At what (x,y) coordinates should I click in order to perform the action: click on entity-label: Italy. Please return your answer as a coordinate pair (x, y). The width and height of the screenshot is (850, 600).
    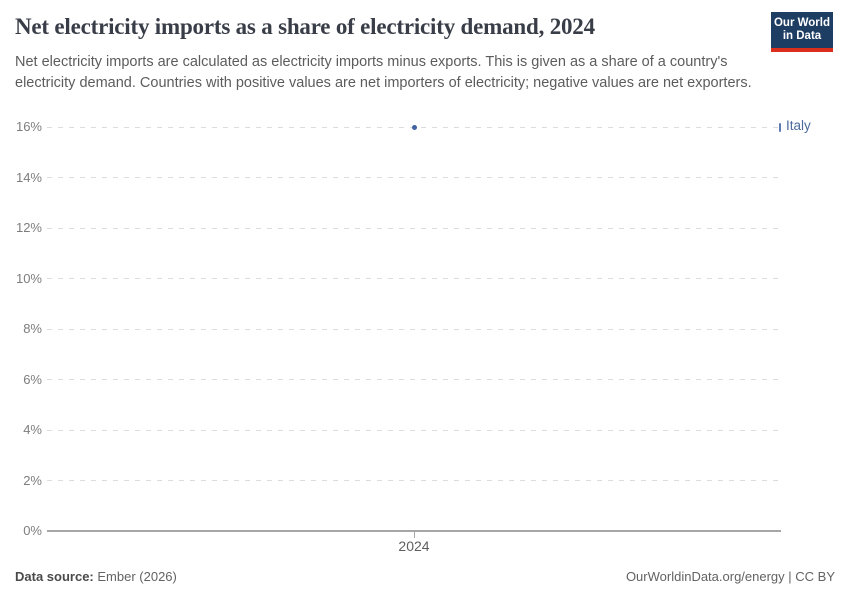
    Looking at the image, I should click on (798, 125).